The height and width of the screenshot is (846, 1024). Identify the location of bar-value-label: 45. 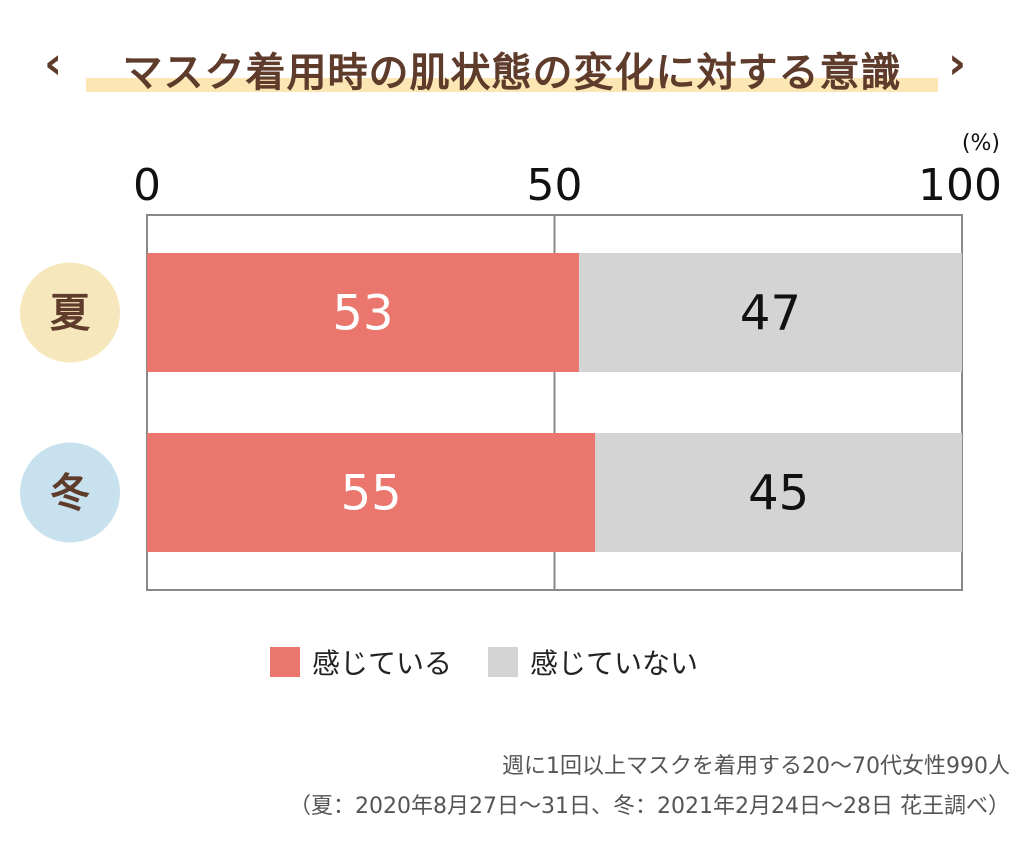
(778, 494).